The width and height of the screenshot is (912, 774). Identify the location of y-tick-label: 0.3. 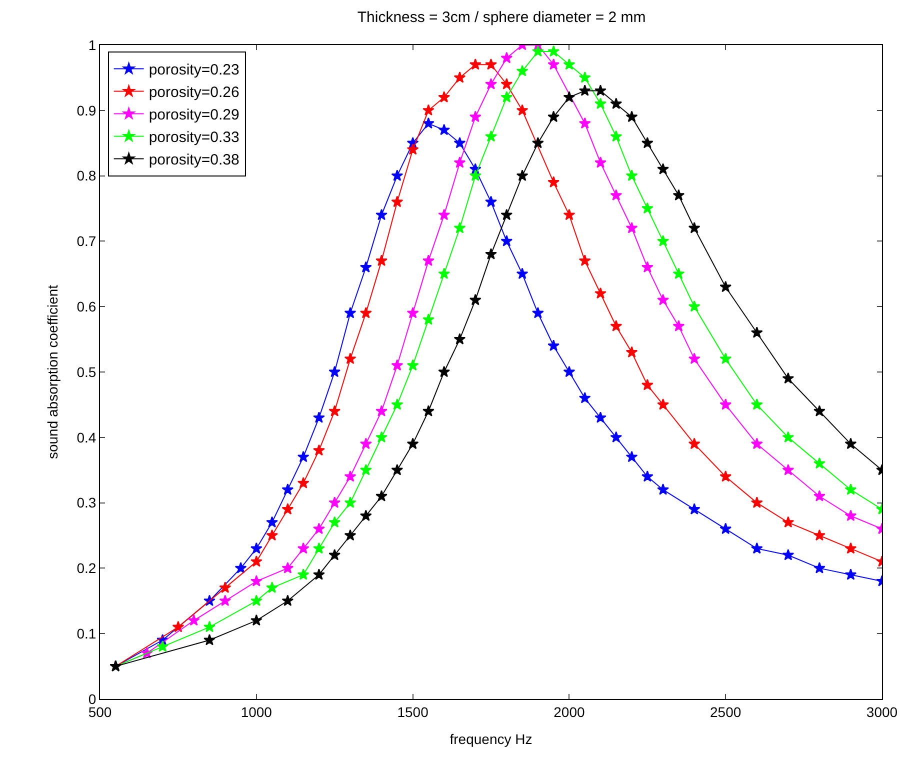
(86, 502).